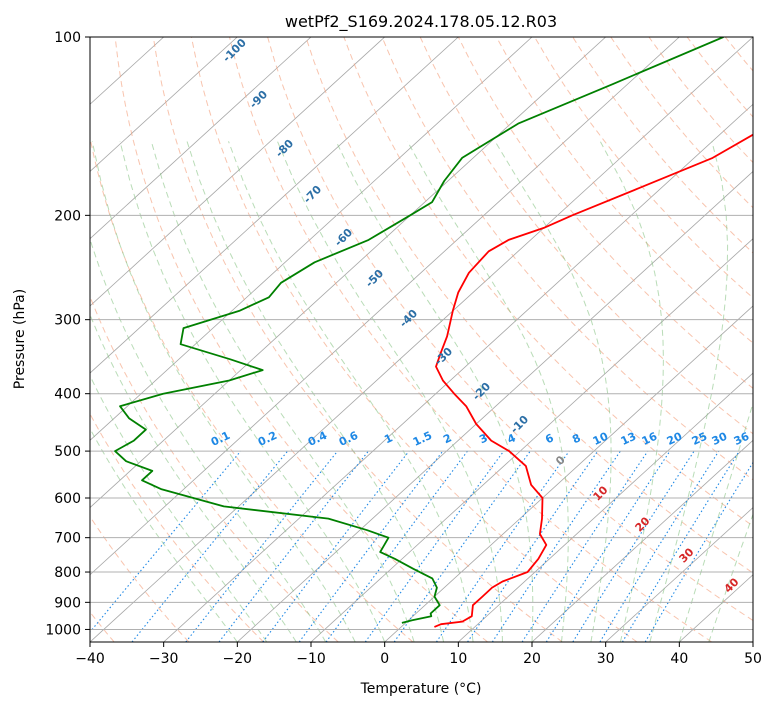 Image resolution: width=775 pixels, height=708 pixels. What do you see at coordinates (675, 439) in the screenshot?
I see `mixing-ratio-label: 20` at bounding box center [675, 439].